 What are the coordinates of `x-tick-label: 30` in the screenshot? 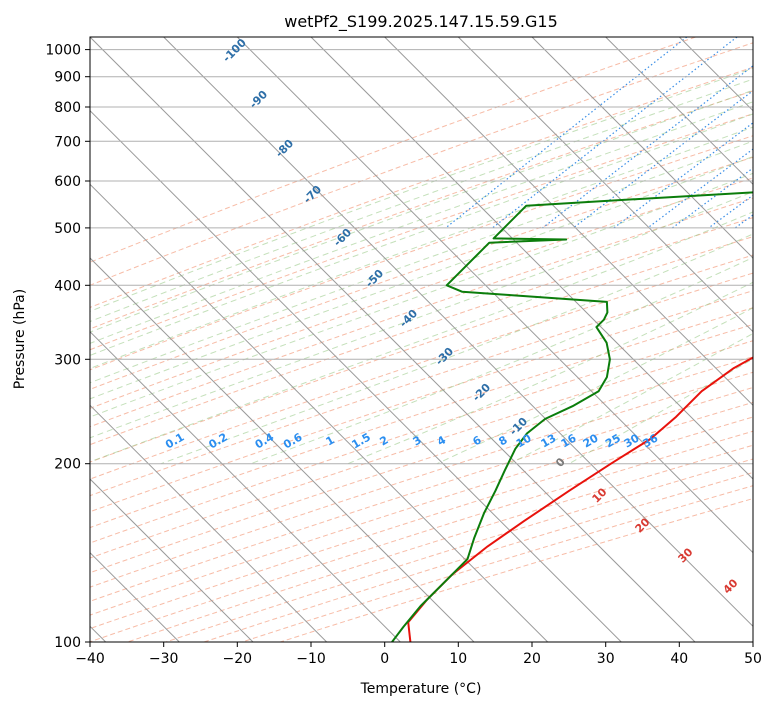 It's located at (606, 659).